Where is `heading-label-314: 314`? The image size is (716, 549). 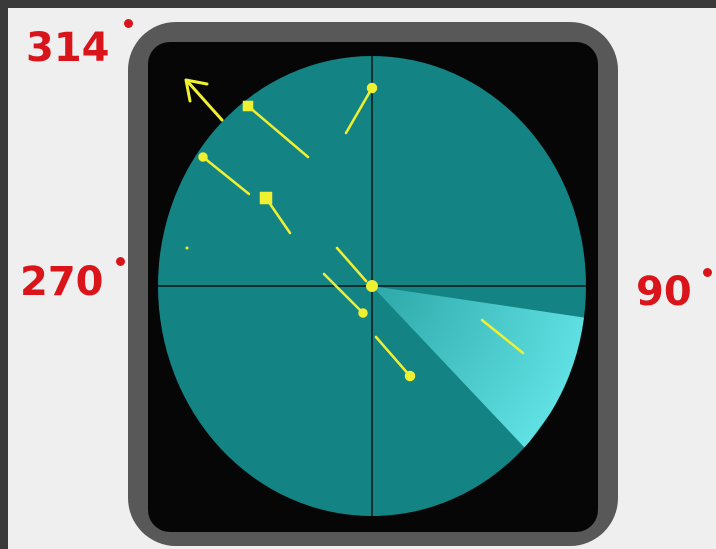
heading-label-314: 314 is located at coordinates (68, 48).